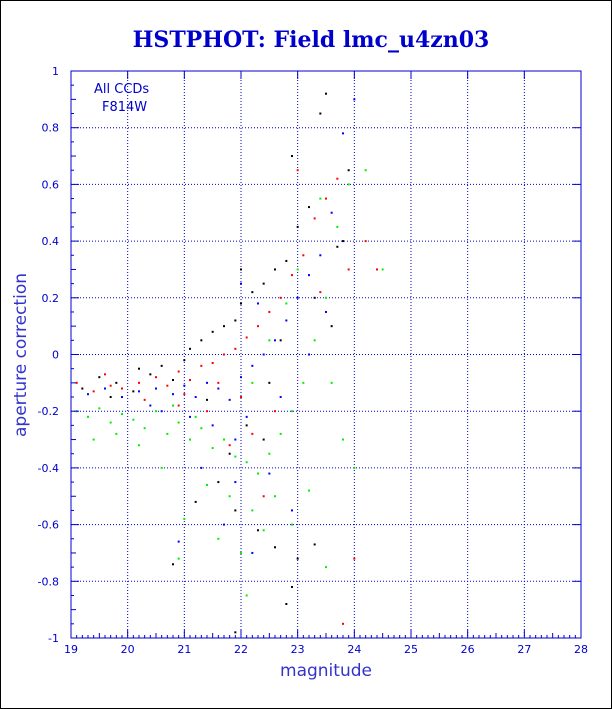 The image size is (612, 709). What do you see at coordinates (124, 107) in the screenshot?
I see `annotation-filter: F814W` at bounding box center [124, 107].